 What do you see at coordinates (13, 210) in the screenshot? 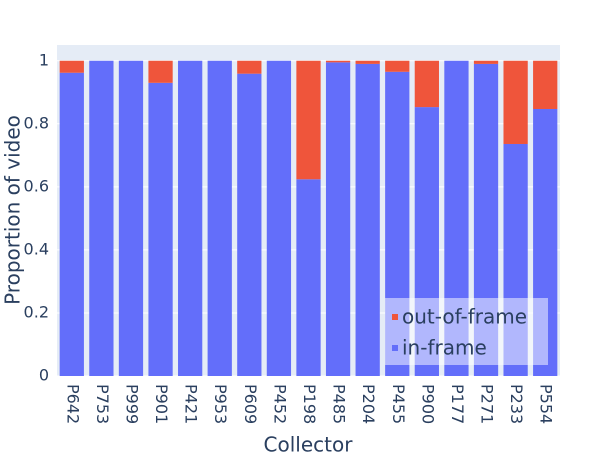
I see `y-axis-title: Proportion of video` at bounding box center [13, 210].